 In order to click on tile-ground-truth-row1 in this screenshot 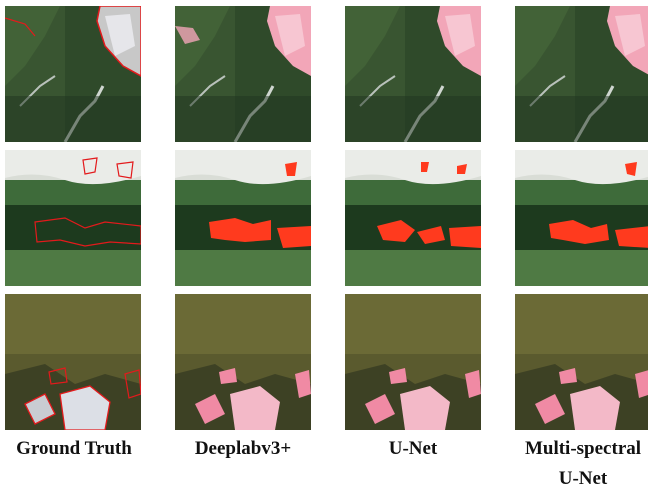, I will do `click(73, 74)`.